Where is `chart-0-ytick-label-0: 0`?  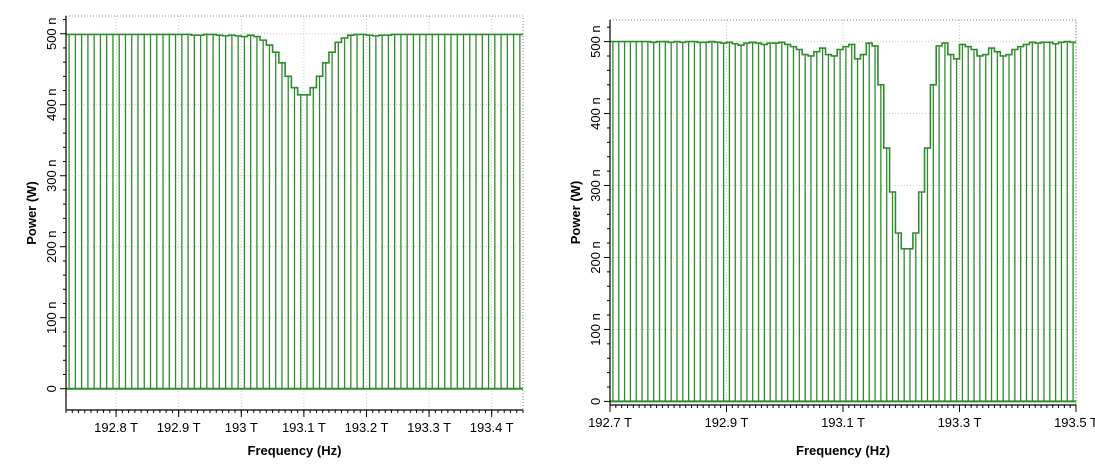 chart-0-ytick-label-0: 0 is located at coordinates (51, 388).